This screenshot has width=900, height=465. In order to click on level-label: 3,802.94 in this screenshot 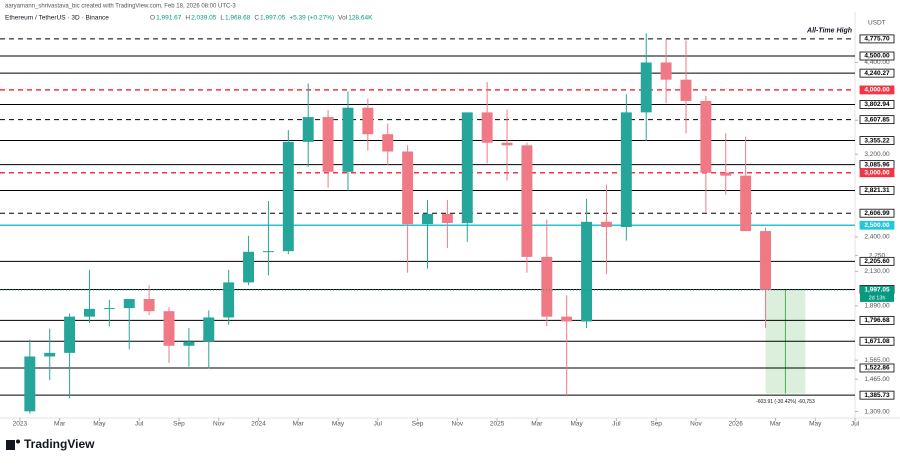, I will do `click(877, 104)`.